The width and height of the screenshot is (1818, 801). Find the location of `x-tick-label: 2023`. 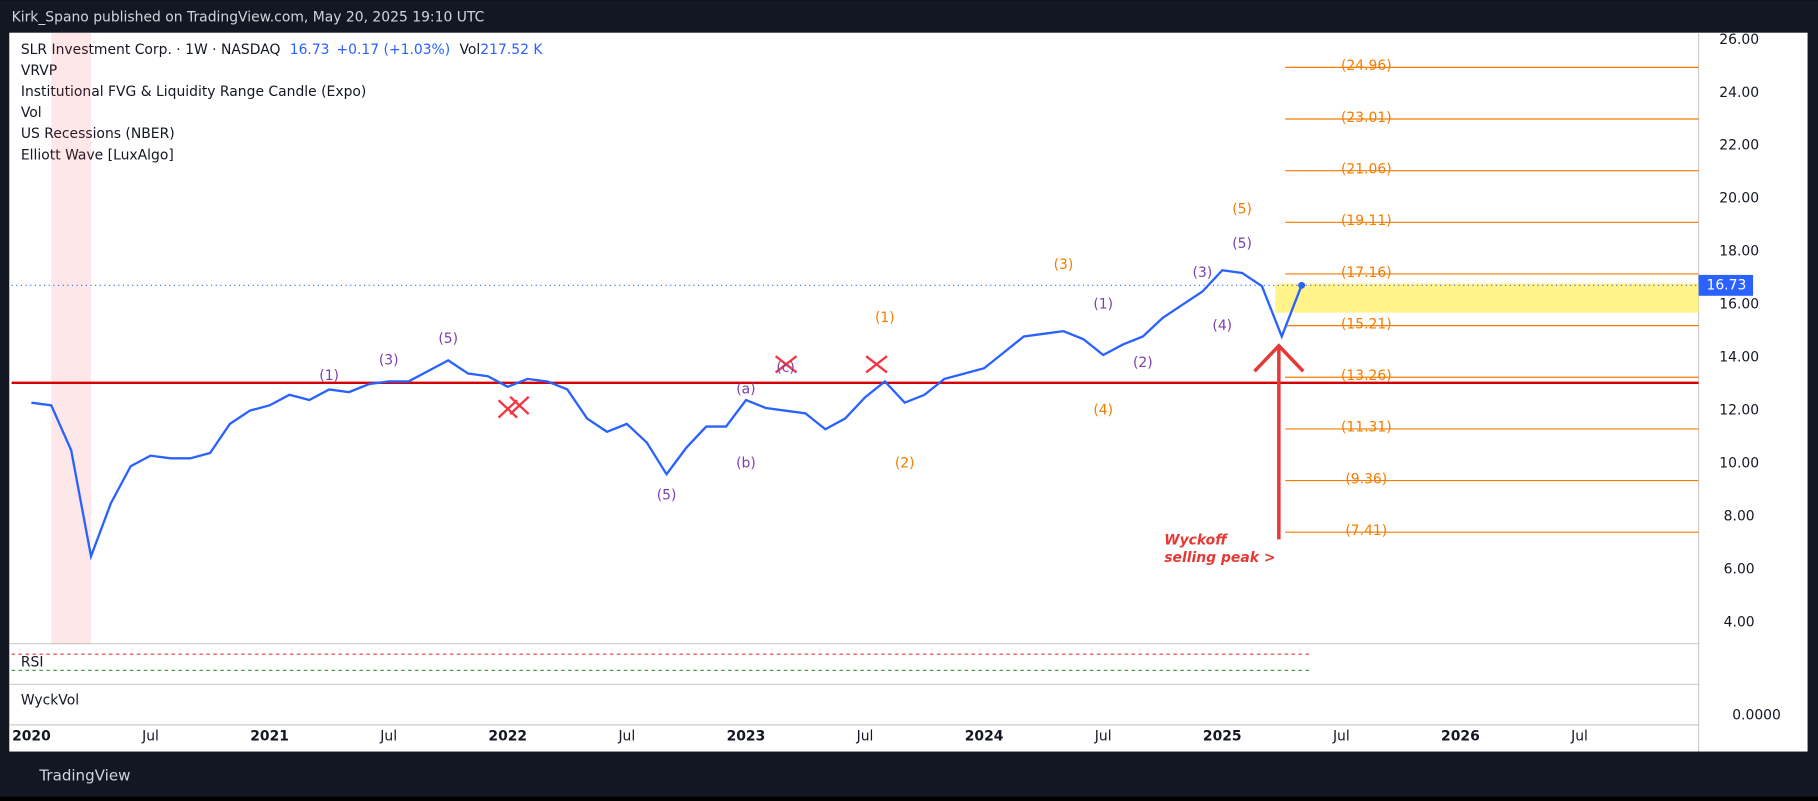

x-tick-label: 2023 is located at coordinates (746, 736).